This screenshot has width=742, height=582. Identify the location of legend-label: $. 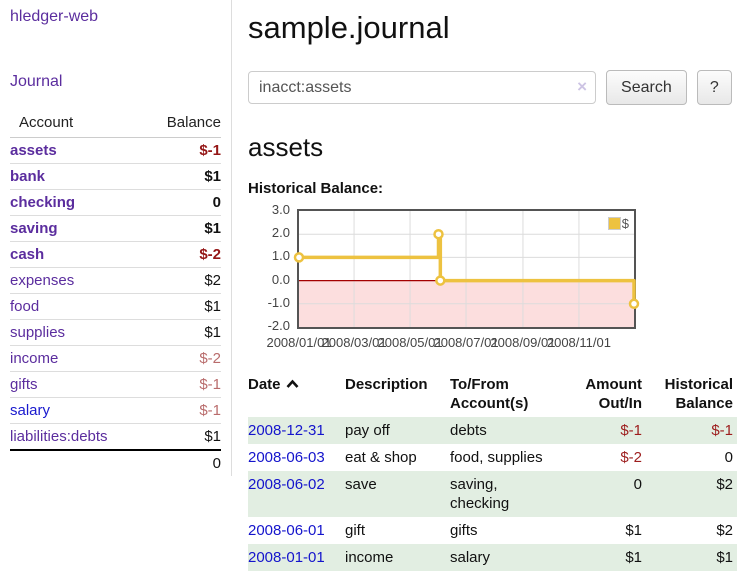
(625, 223).